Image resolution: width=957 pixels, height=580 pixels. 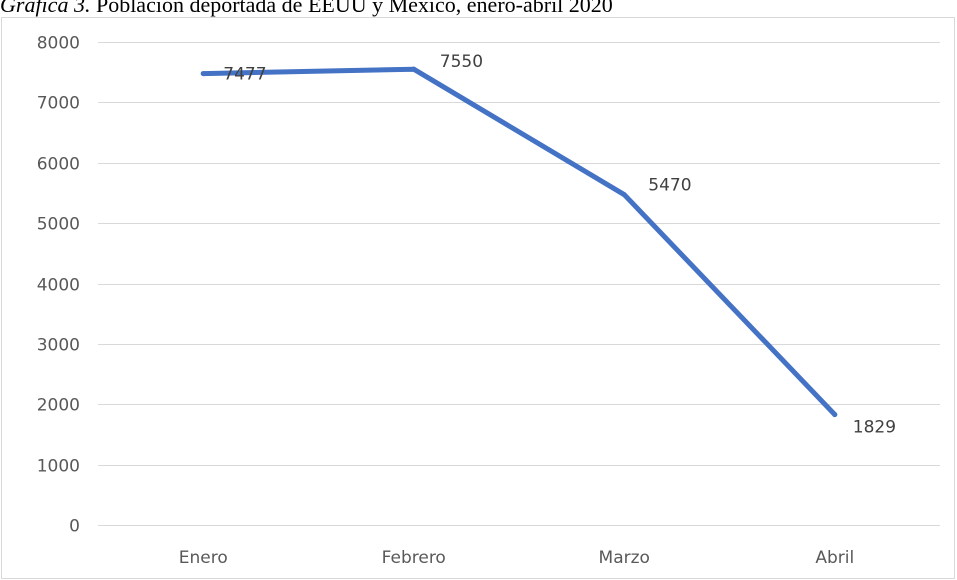 What do you see at coordinates (516, 558) in the screenshot?
I see `x-axis-tick-labels: Enero Febrero Marzo Abril` at bounding box center [516, 558].